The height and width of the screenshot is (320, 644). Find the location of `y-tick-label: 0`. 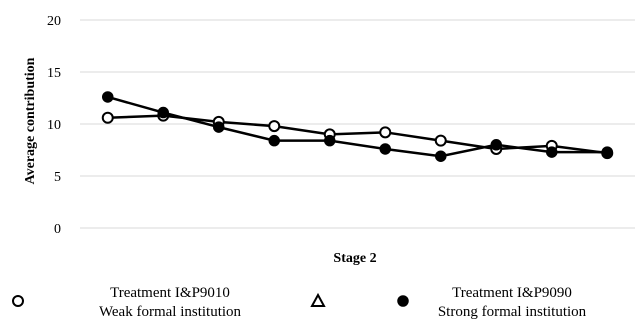

y-tick-label: 0 is located at coordinates (57, 229).